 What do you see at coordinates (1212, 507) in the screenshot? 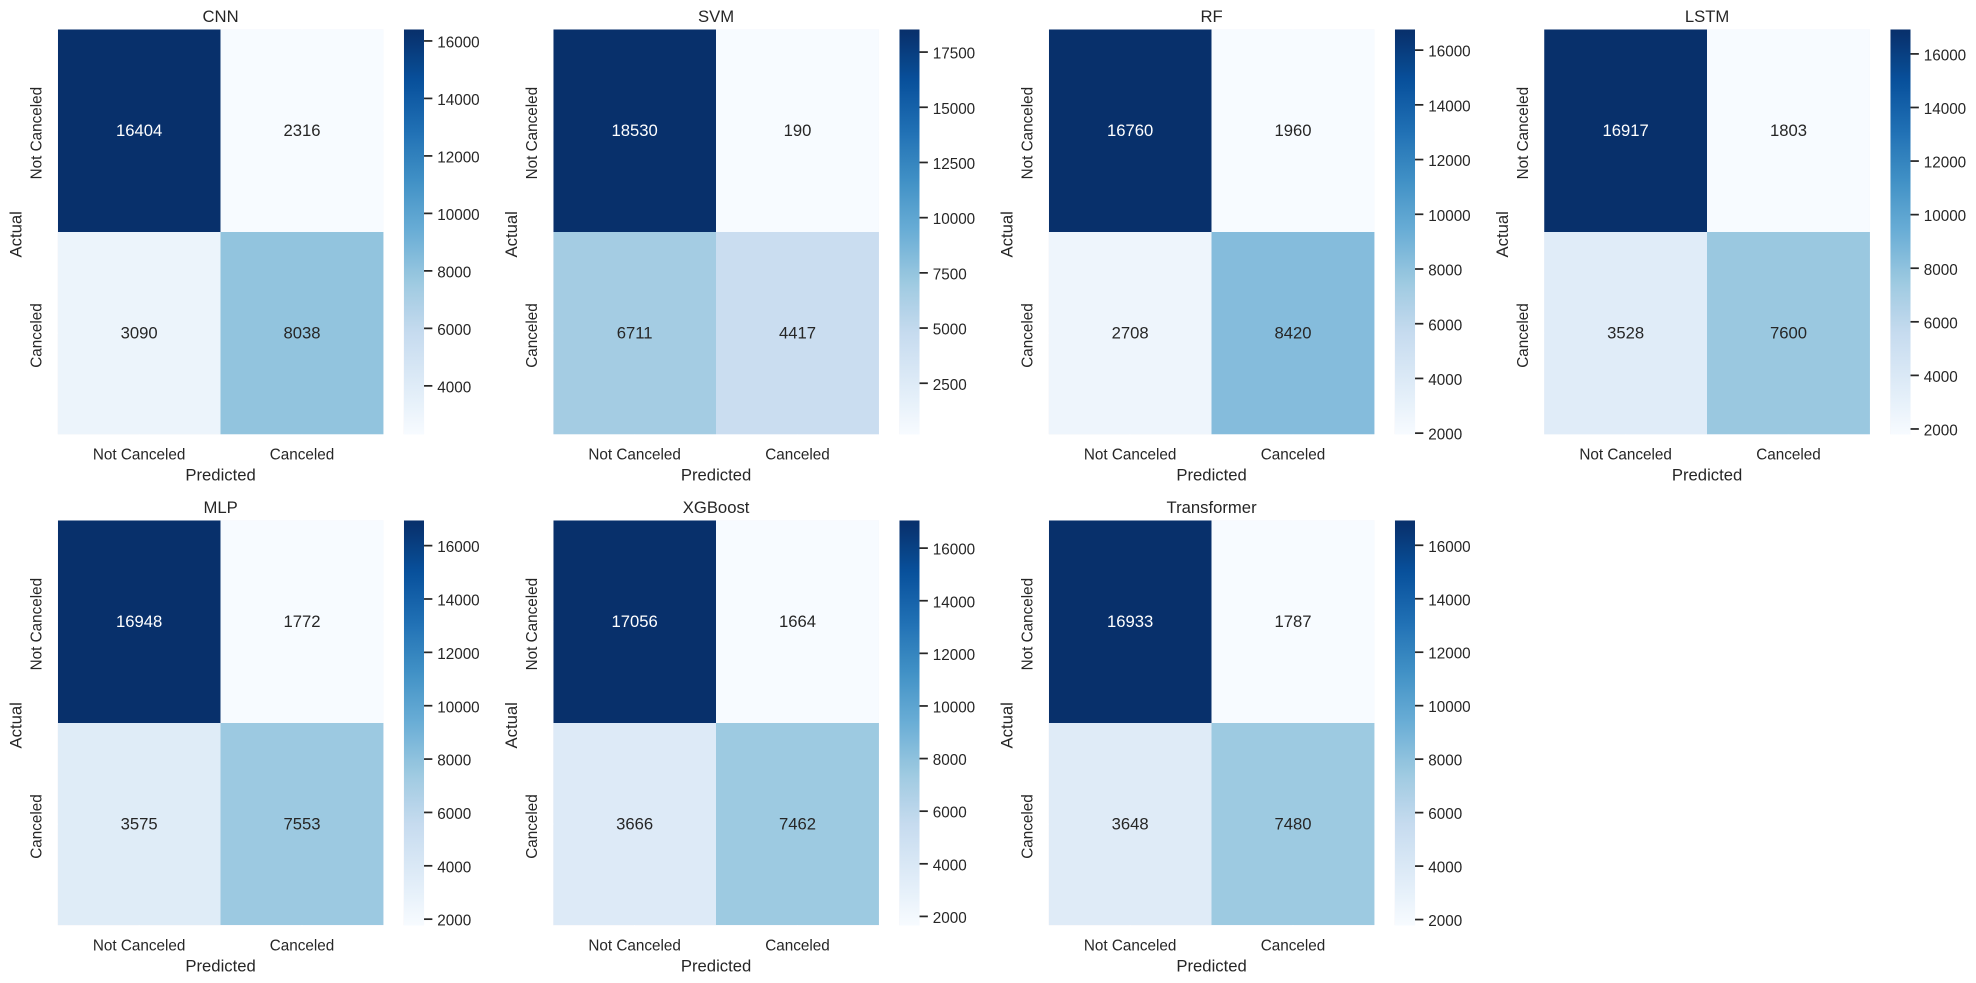
I see `svg-text: Transformer` at bounding box center [1212, 507].